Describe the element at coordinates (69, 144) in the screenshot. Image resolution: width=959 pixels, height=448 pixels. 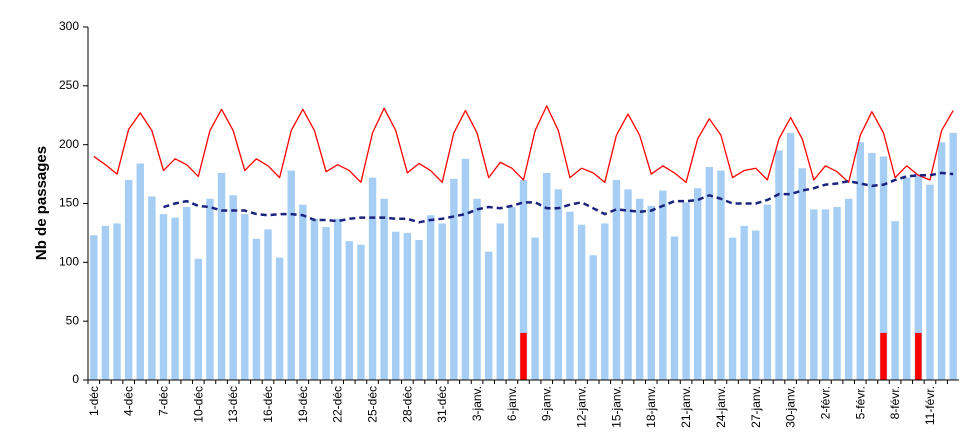
I see `y-tick-label: 200` at that location.